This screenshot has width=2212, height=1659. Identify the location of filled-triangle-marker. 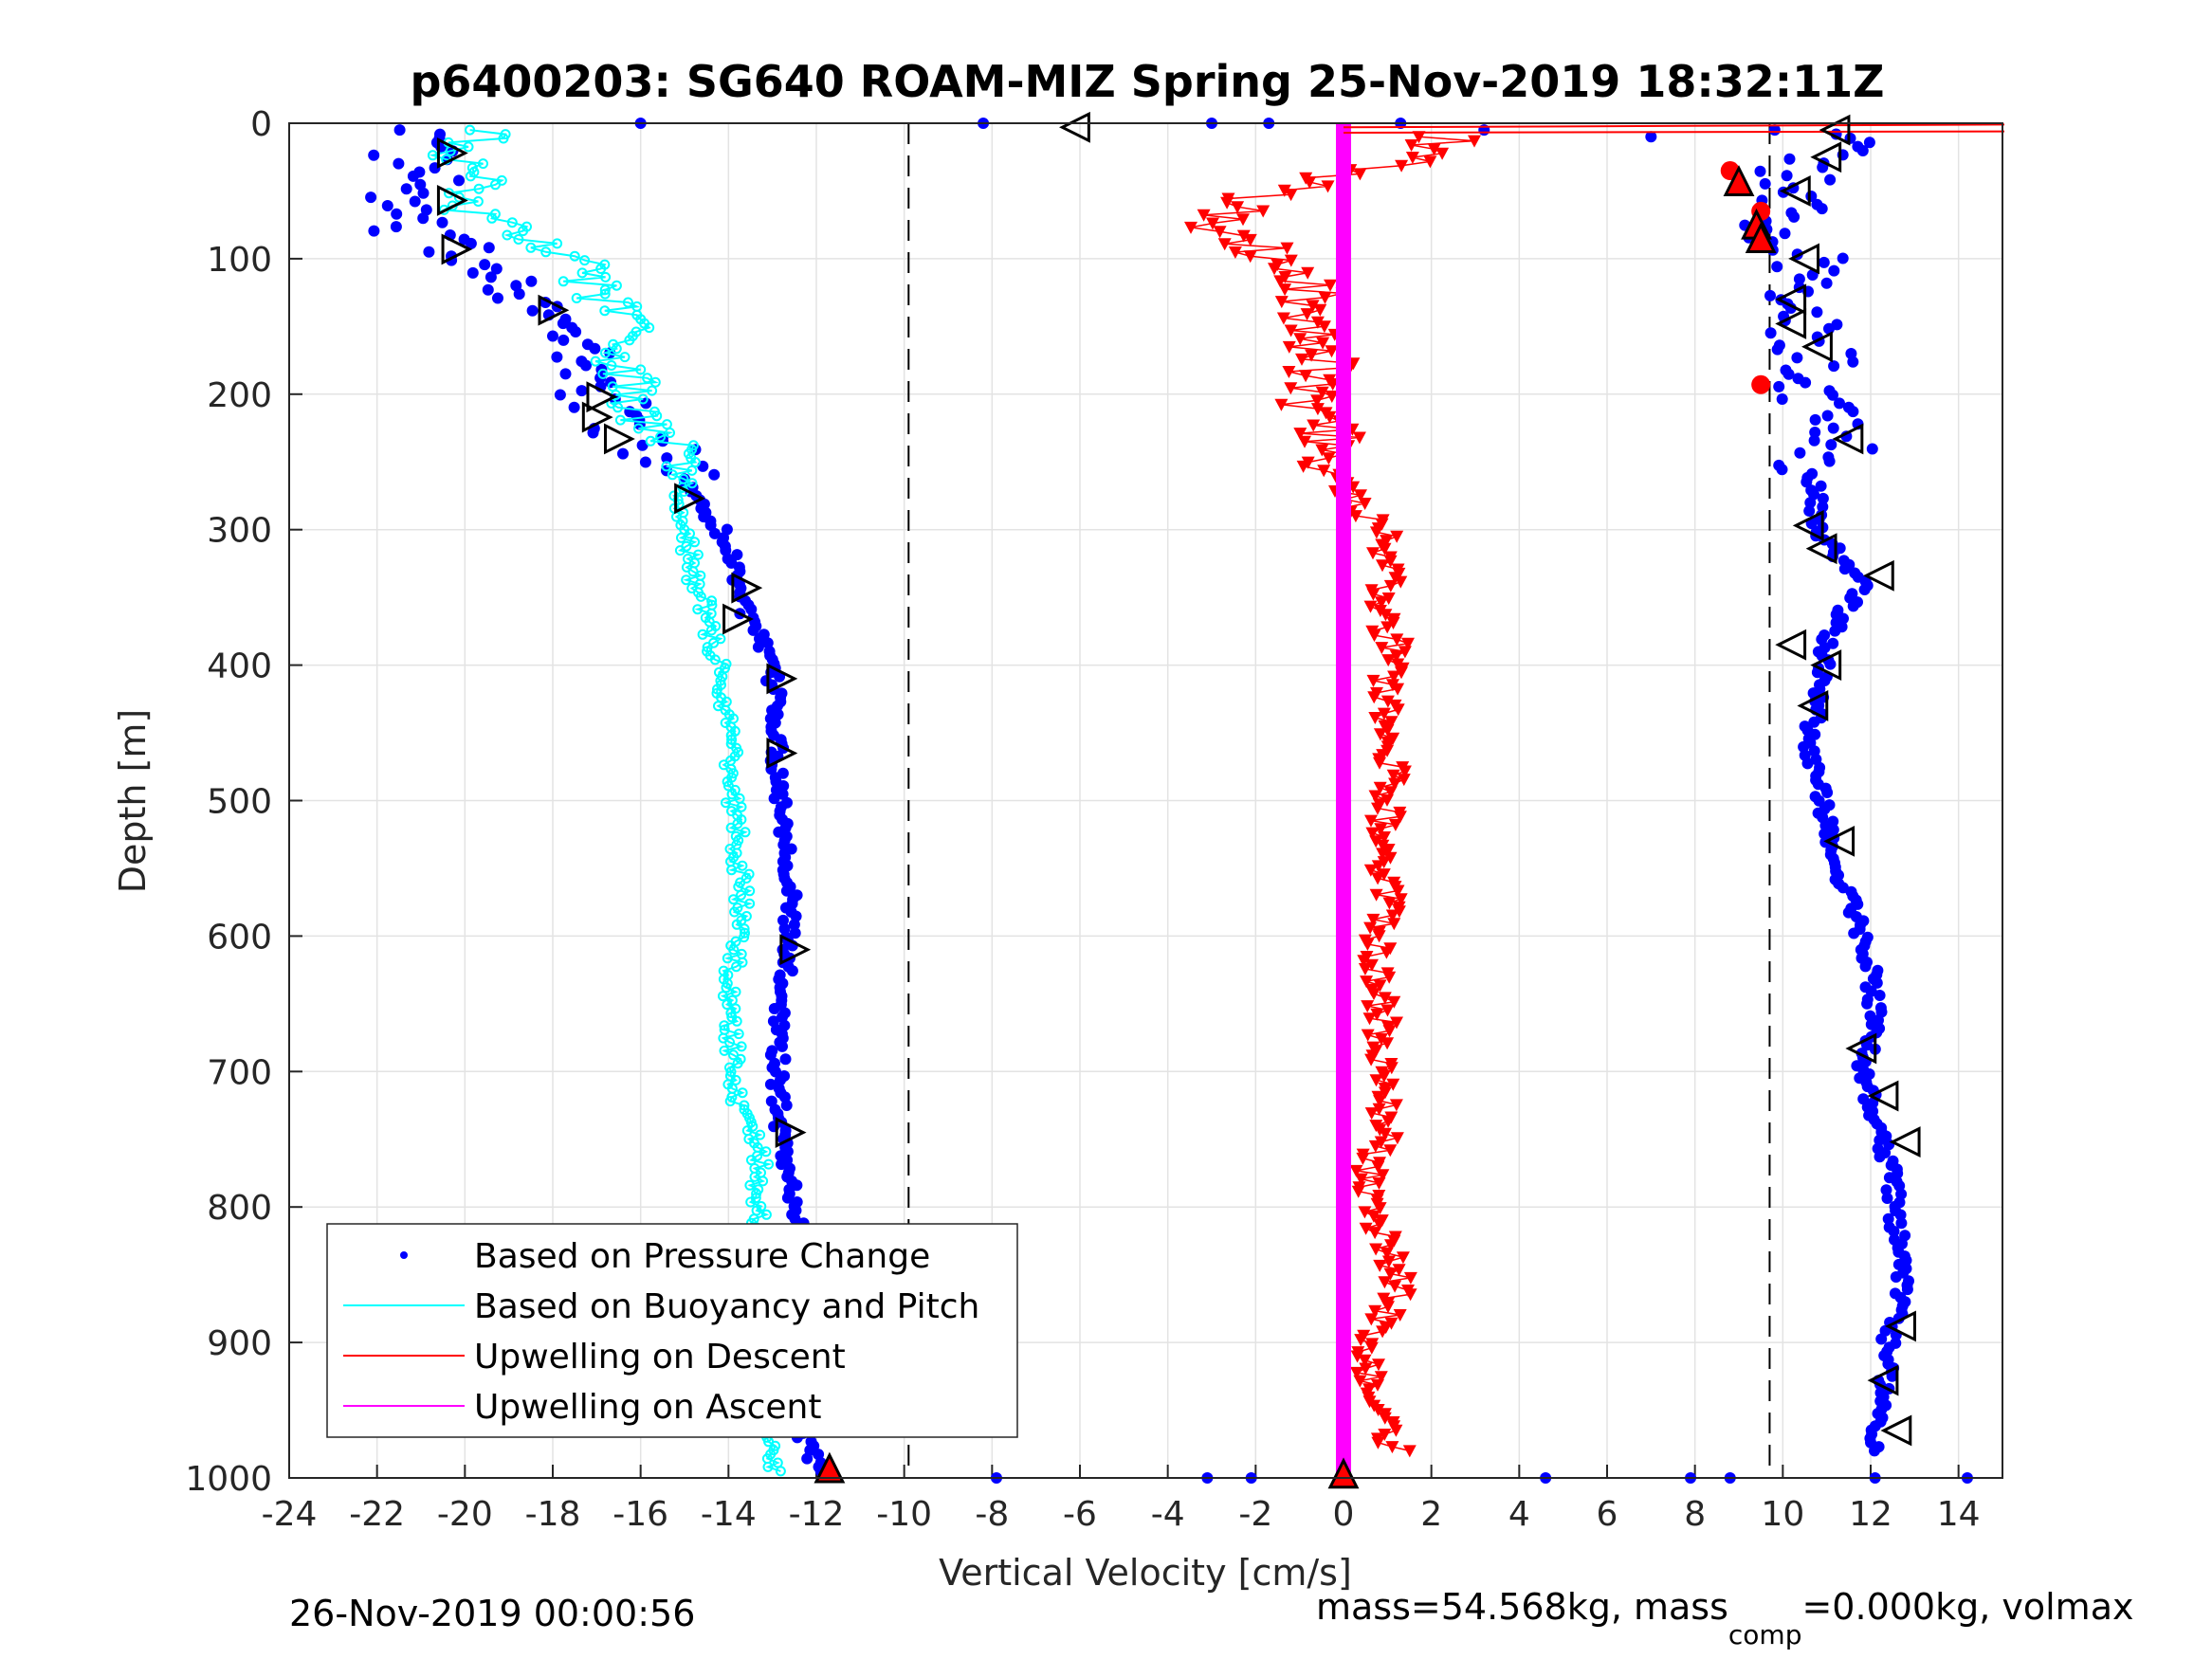
(1343, 1473).